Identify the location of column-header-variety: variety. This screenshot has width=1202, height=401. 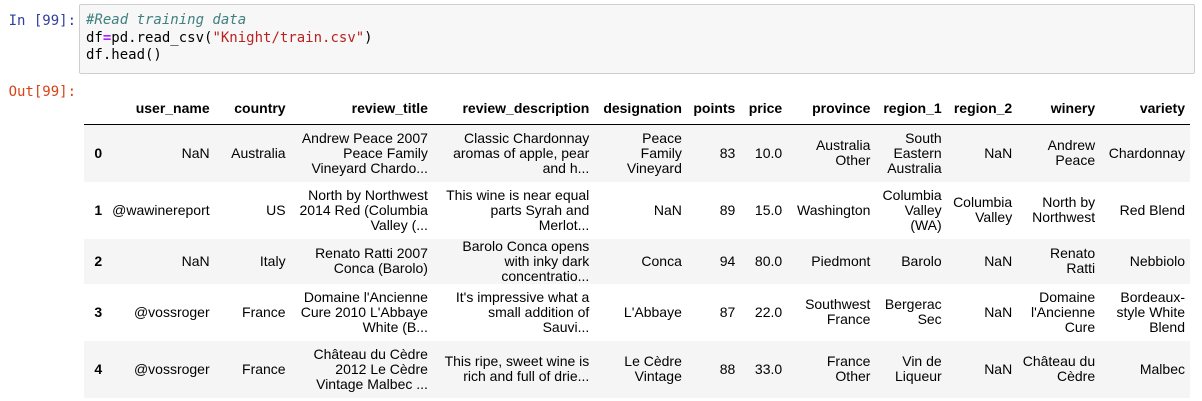
(1145, 108).